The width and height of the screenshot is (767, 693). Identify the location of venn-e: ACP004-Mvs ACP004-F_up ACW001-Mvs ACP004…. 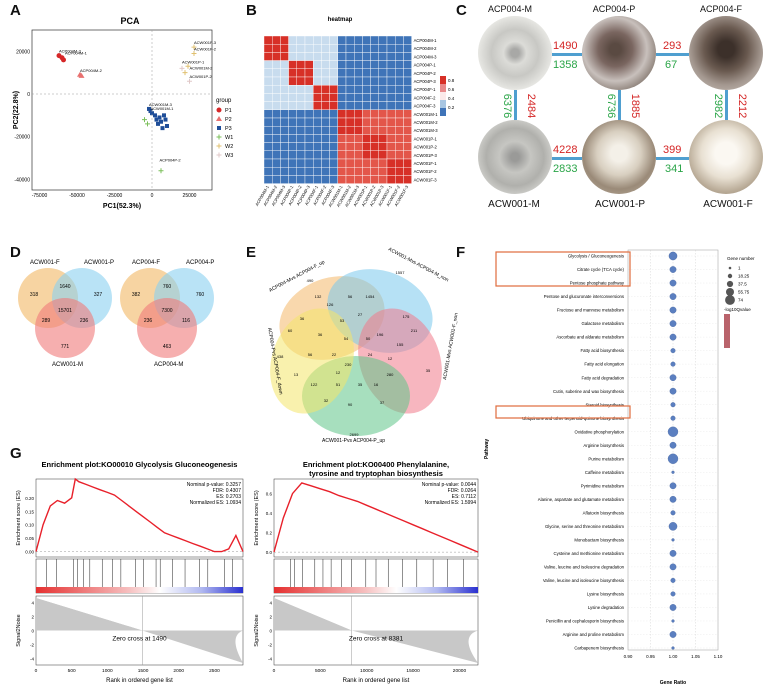
(363, 345).